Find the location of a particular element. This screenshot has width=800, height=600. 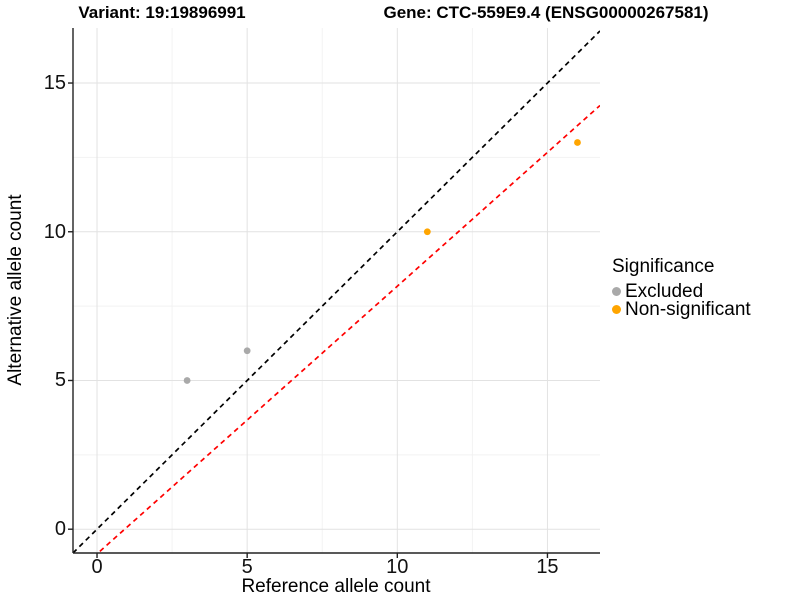

x-tick-label: 15 is located at coordinates (547, 567).